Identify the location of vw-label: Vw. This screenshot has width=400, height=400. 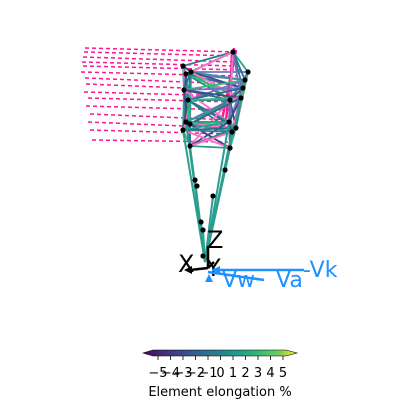
(238, 280).